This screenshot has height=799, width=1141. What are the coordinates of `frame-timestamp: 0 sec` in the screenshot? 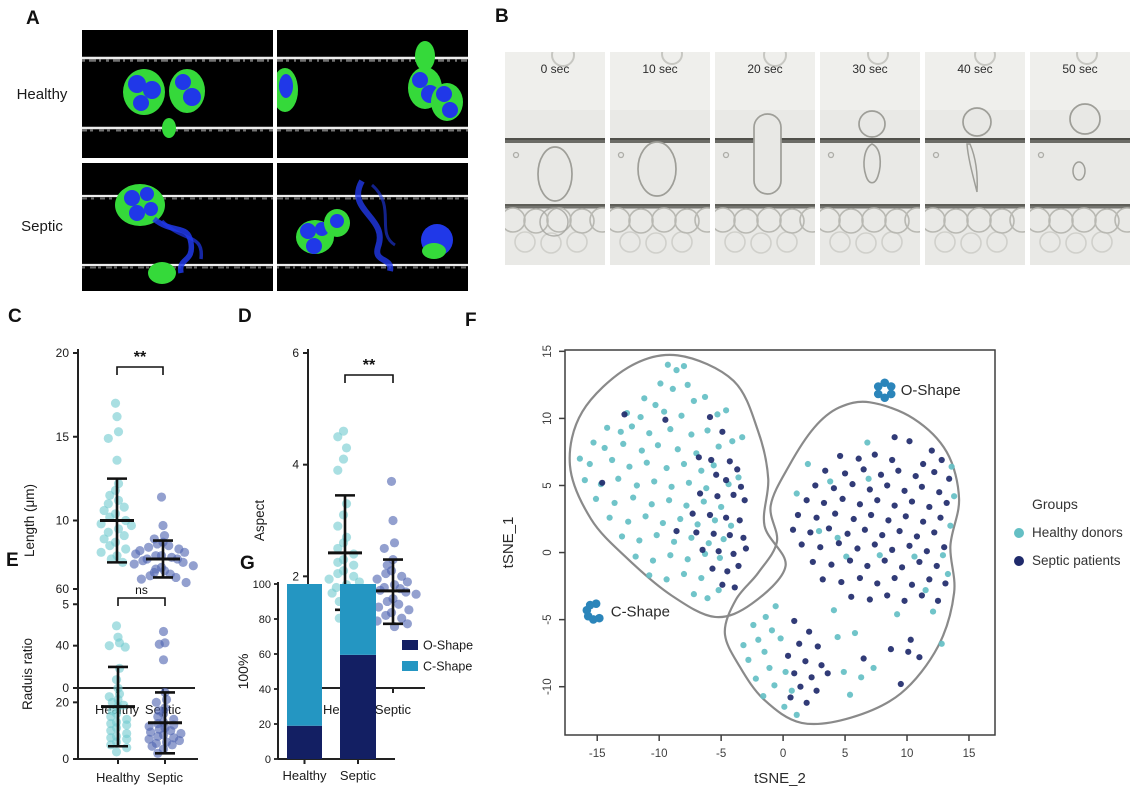 It's located at (555, 69).